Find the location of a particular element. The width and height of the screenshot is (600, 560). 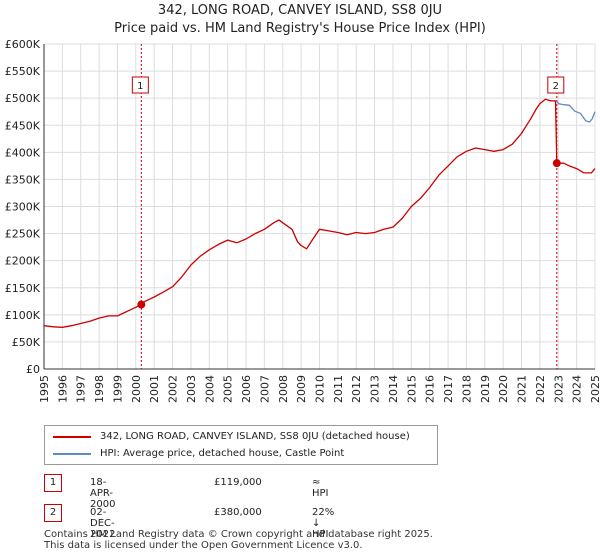

annotation-price: £380,000 is located at coordinates (238, 512).